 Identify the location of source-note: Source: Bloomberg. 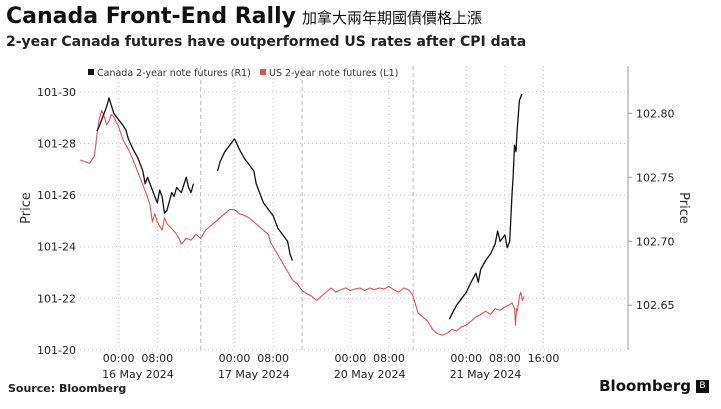
(67, 388).